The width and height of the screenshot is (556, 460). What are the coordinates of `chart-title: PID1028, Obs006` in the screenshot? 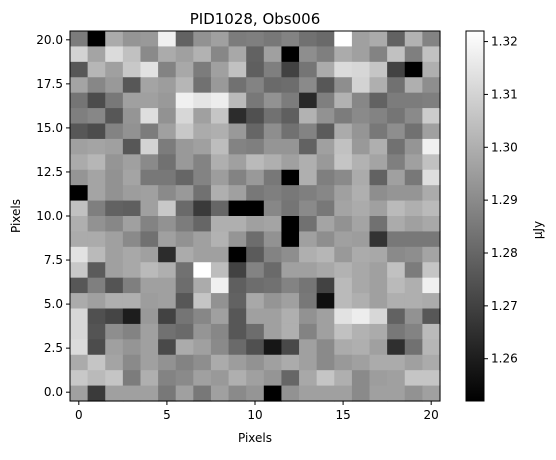 It's located at (255, 19).